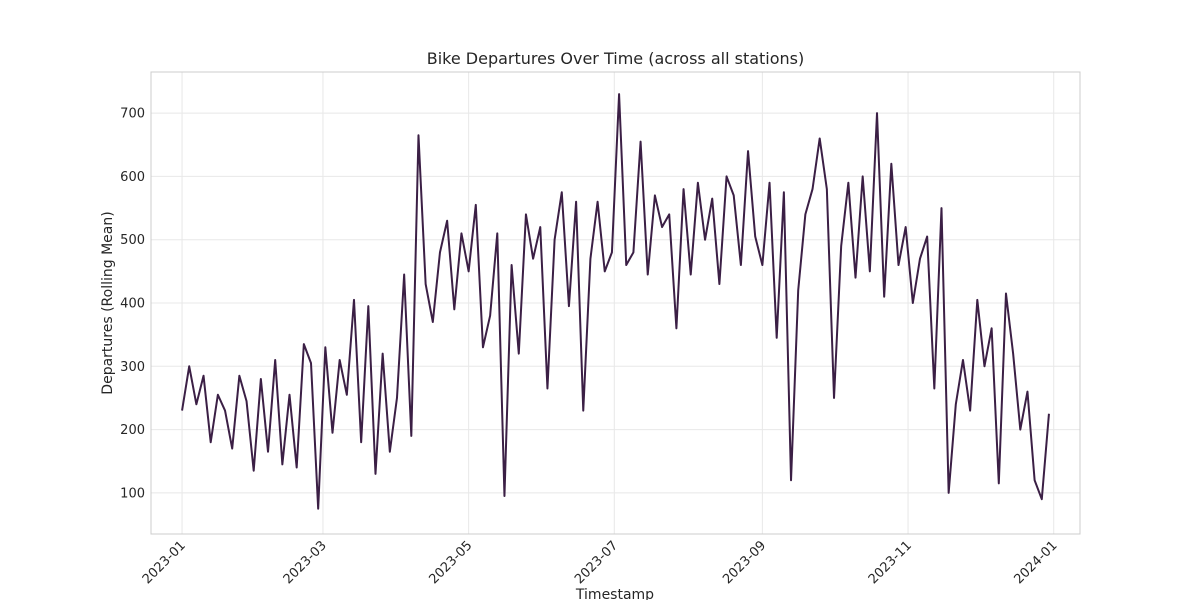 The height and width of the screenshot is (600, 1200). Describe the element at coordinates (132, 240) in the screenshot. I see `y-tick-label: 500` at that location.